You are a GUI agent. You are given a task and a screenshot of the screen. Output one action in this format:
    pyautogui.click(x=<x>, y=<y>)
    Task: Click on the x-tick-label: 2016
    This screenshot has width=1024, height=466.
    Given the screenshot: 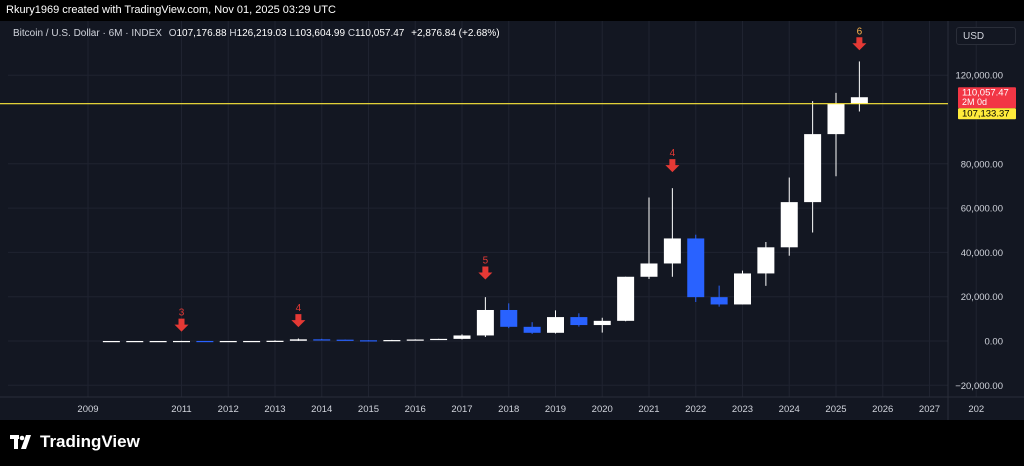 What is the action you would take?
    pyautogui.click(x=415, y=409)
    